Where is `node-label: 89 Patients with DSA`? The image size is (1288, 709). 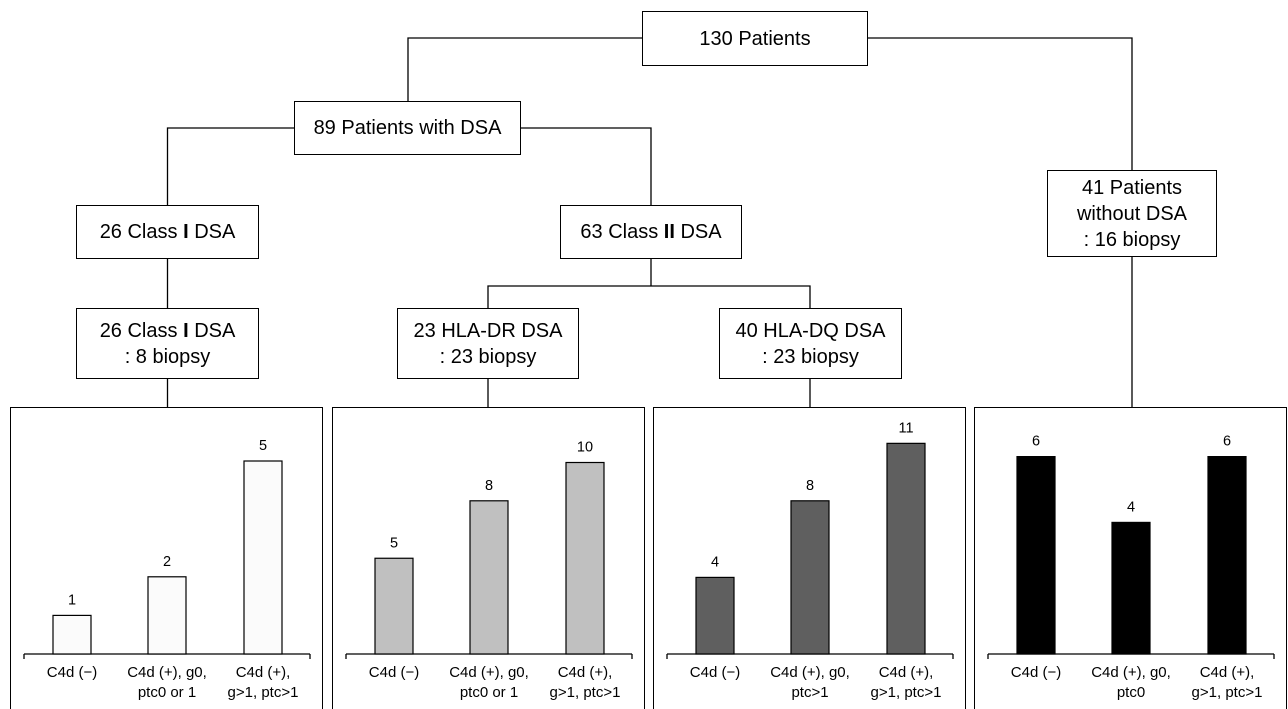
node-label: 89 Patients with DSA is located at coordinates (407, 128).